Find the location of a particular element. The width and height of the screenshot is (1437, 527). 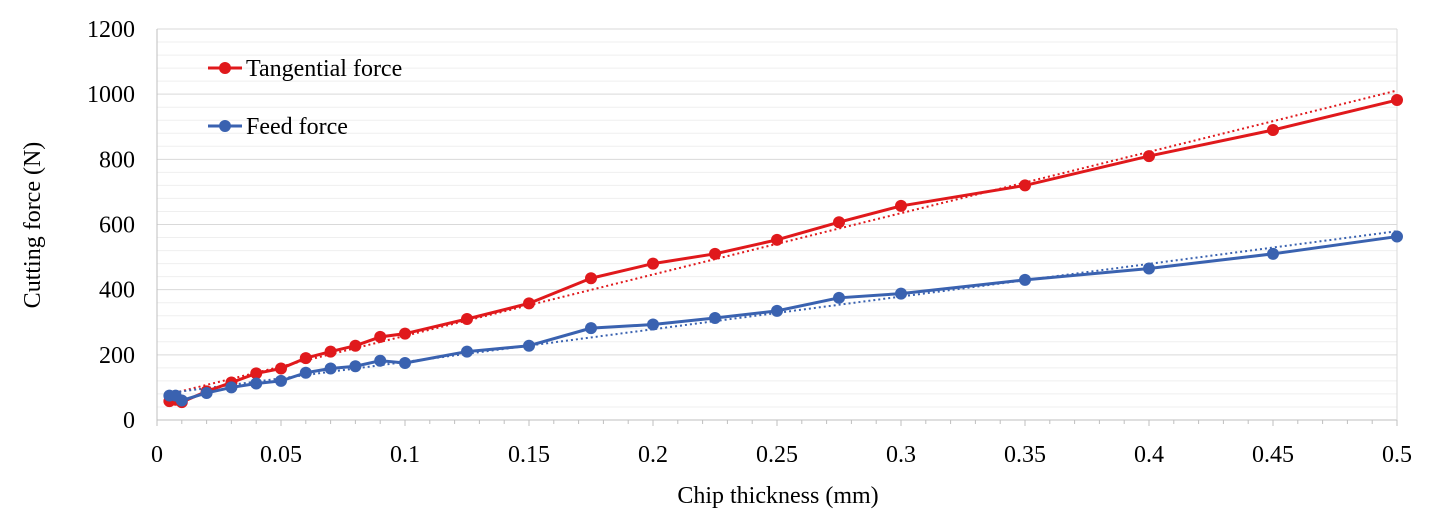

x-tick-labels: 0 0.05 0.1 0.15 0.2 0.25 0.3 0.35 0.4 0.45 0.5 is located at coordinates (781, 455).